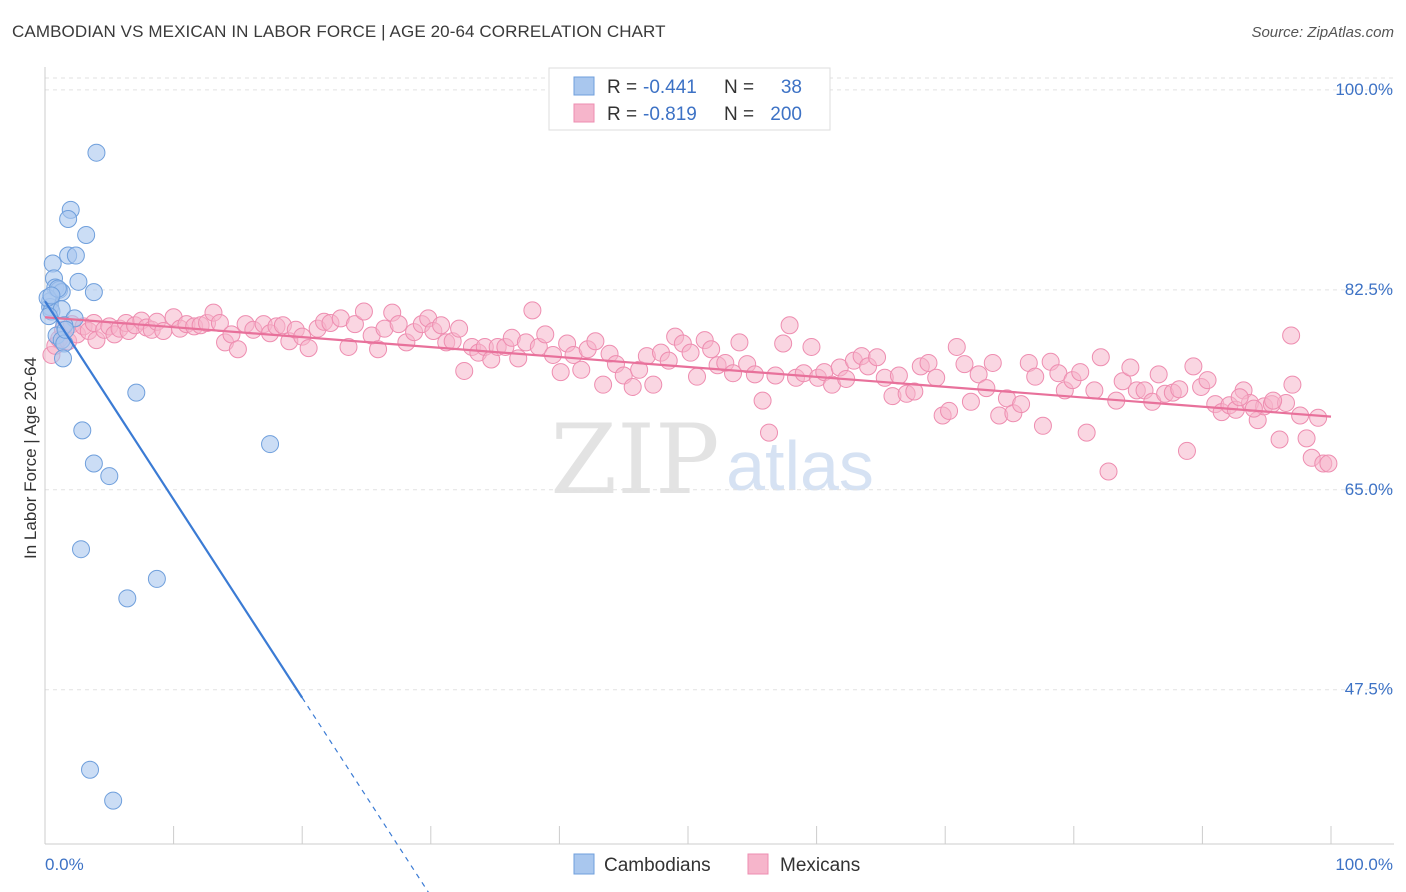 The width and height of the screenshot is (1406, 892). Describe the element at coordinates (1369, 689) in the screenshot. I see `y-tick-label-3: 47.5%` at that location.